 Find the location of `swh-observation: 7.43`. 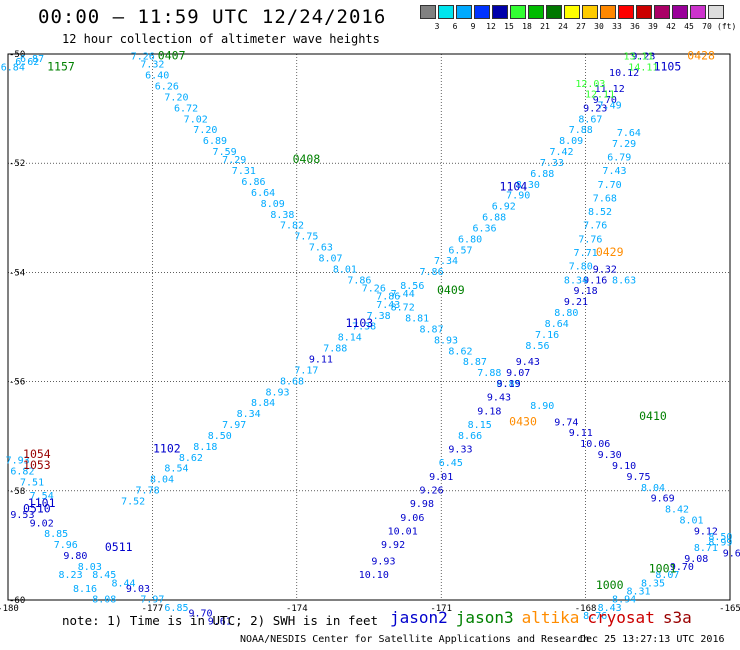

swh-observation: 7.43 is located at coordinates (388, 305).